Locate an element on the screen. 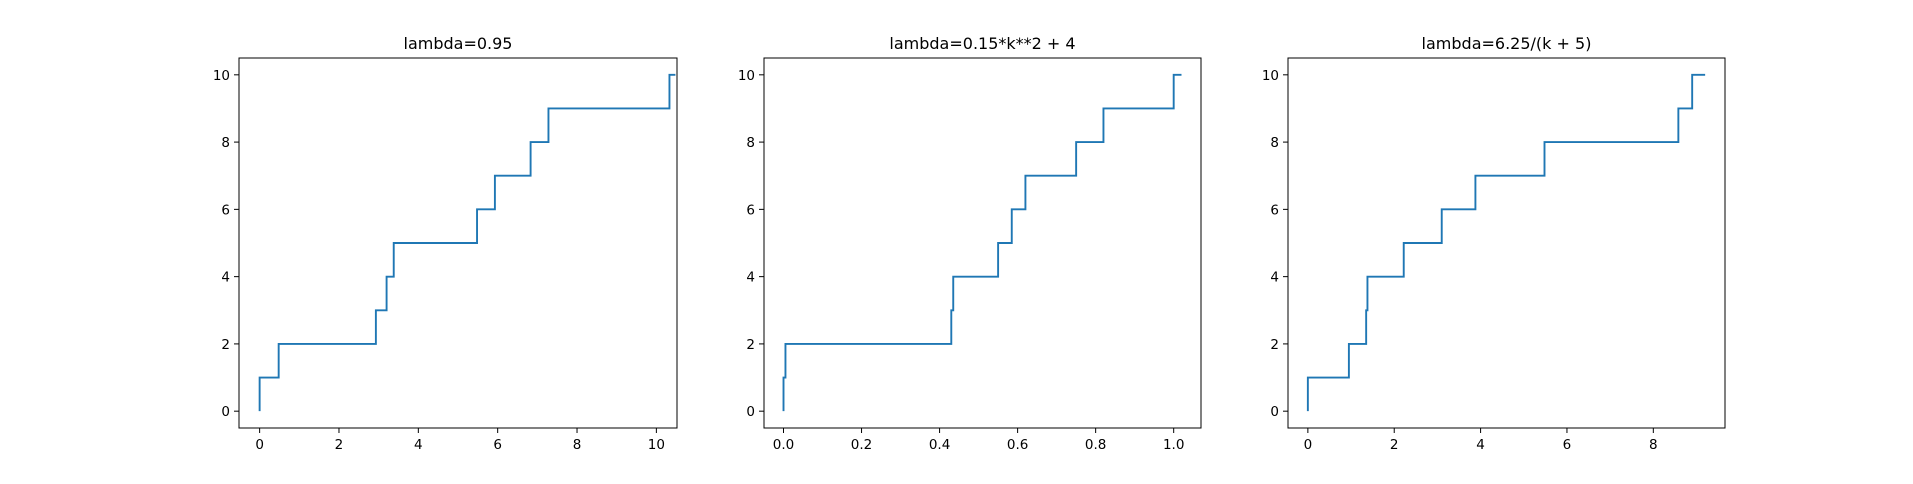 This screenshot has width=1913, height=484. chart-title: lambda=6.25/(k + 5) is located at coordinates (1507, 43).